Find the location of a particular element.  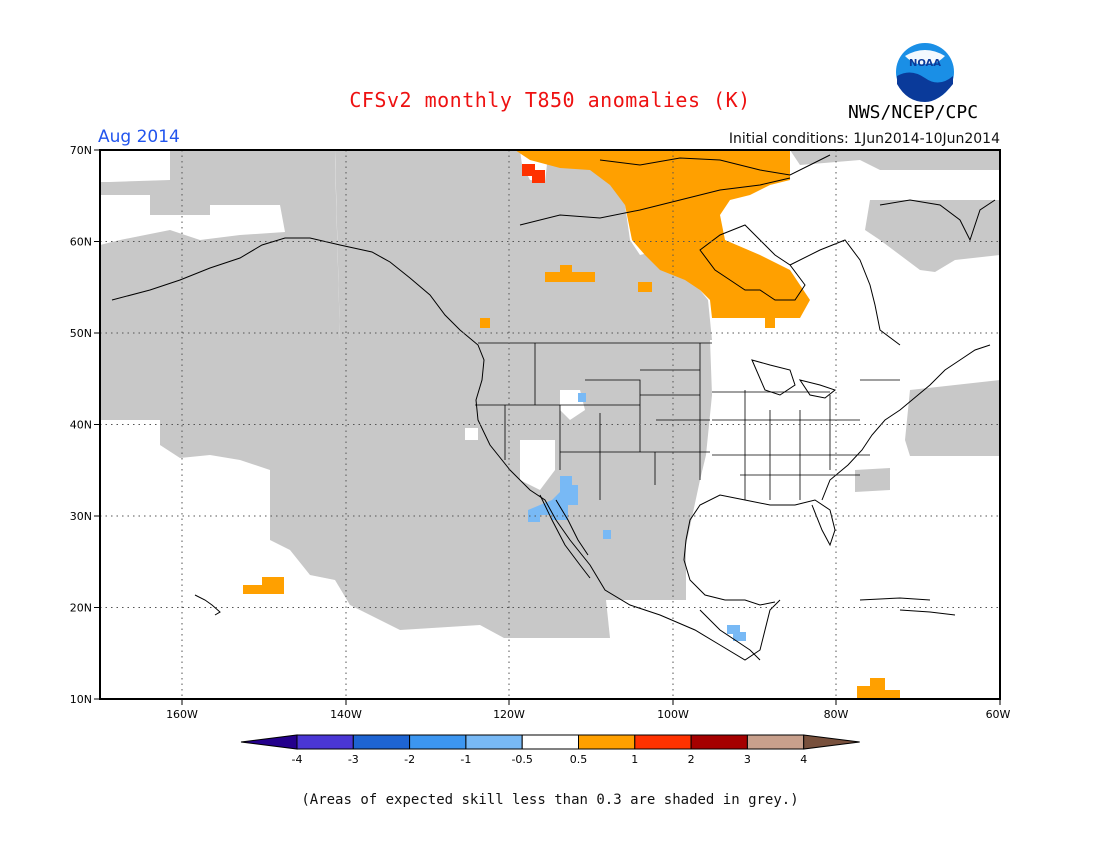

forecast-month: Aug 2014 is located at coordinates (139, 137).